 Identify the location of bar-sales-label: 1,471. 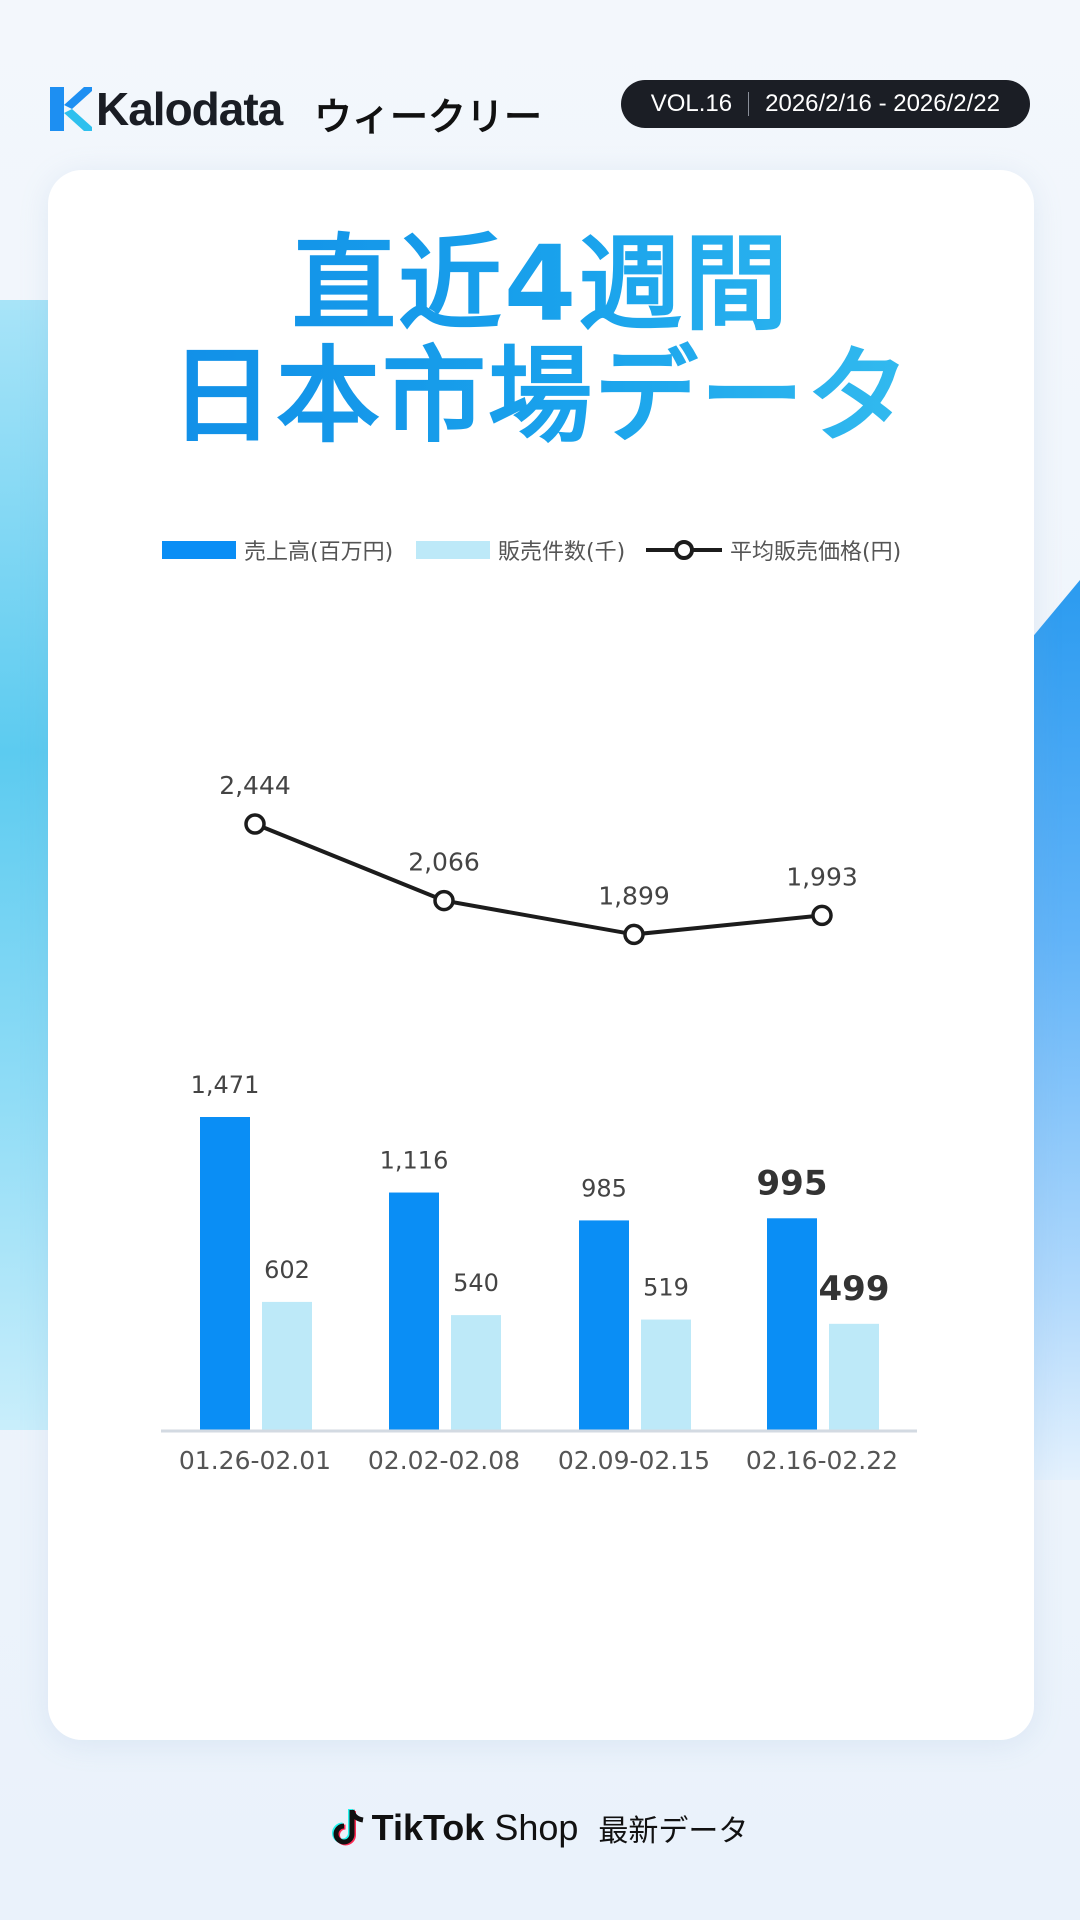
(225, 1085).